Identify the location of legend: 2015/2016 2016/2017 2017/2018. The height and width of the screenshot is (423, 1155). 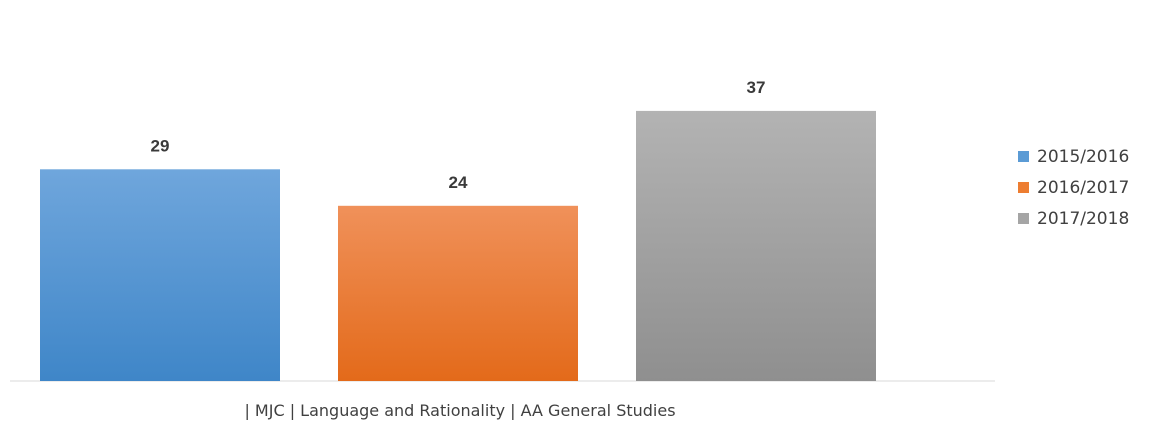
(1073, 188).